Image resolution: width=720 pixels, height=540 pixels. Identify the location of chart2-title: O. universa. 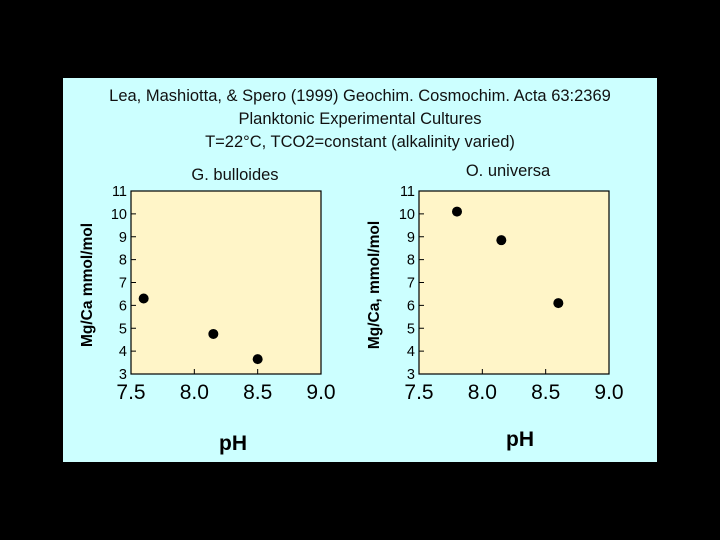
(508, 171).